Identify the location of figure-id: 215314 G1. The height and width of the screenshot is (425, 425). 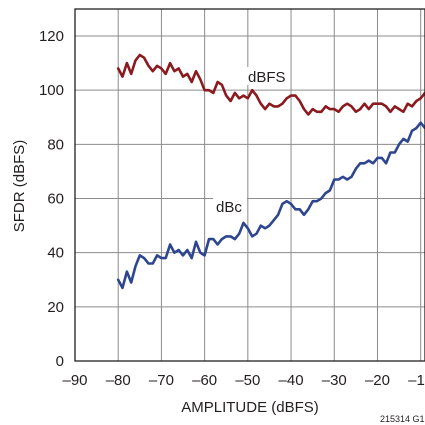
(402, 419).